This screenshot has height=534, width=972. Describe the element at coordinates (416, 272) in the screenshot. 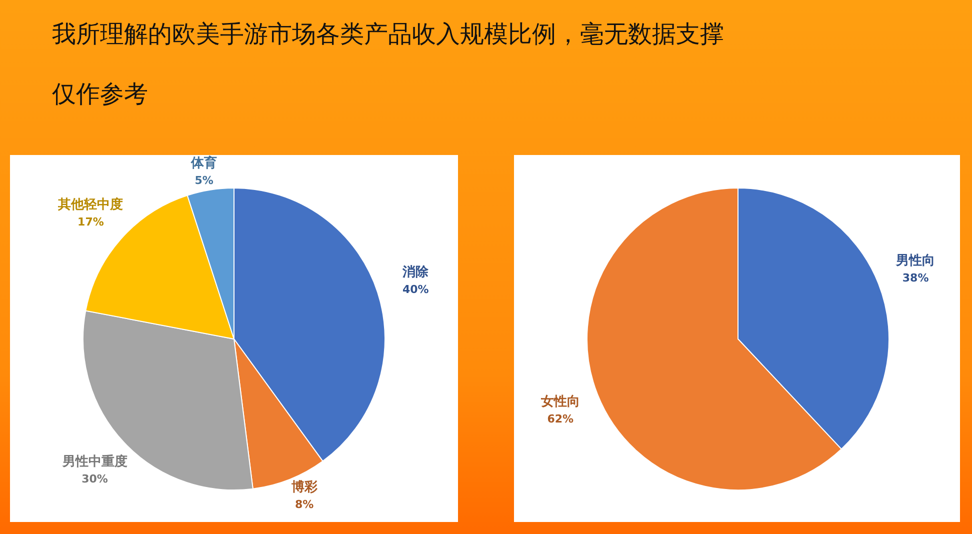

I see `slice-label: 消除` at that location.